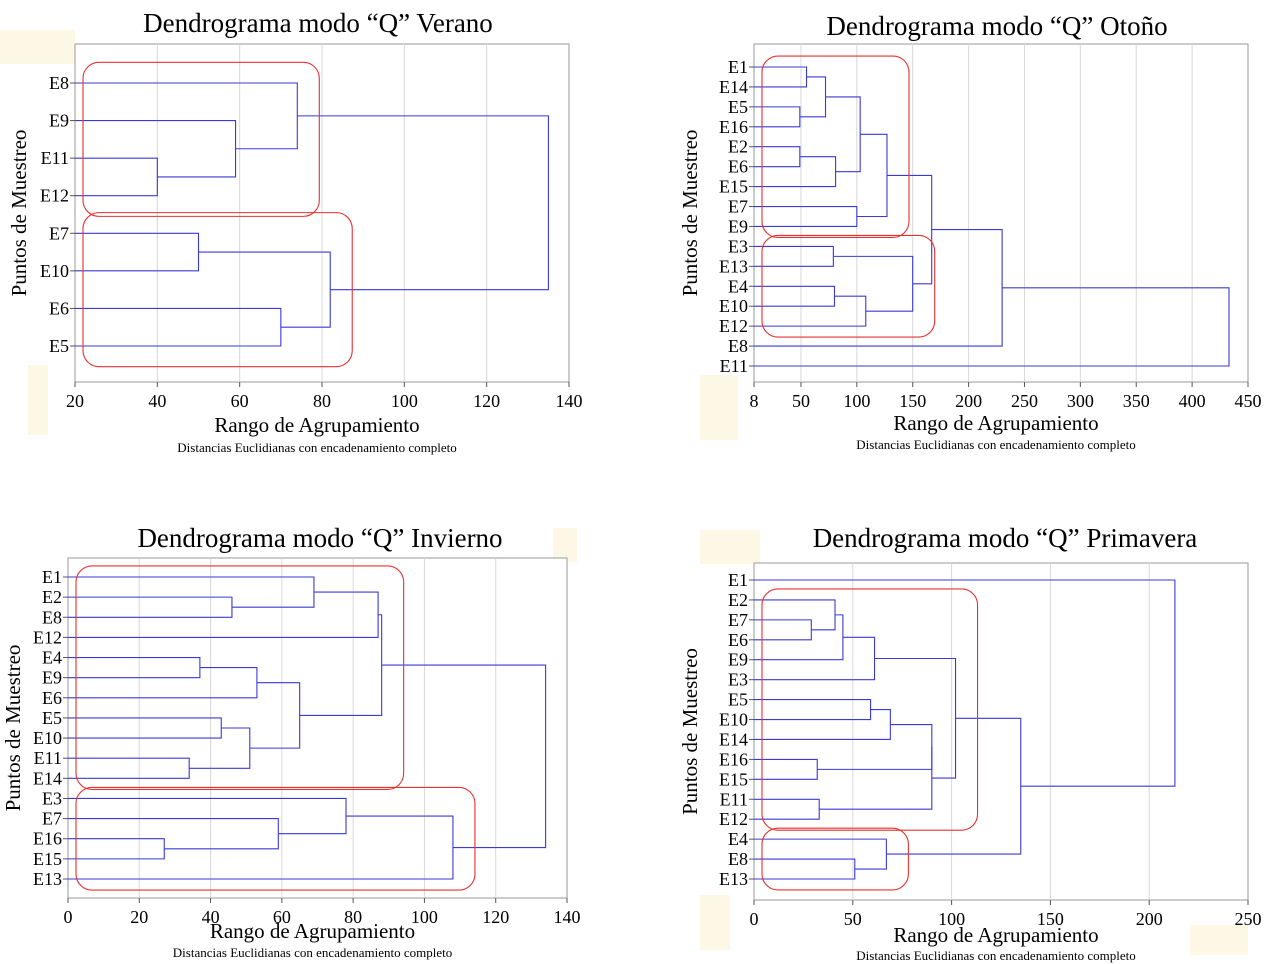 The height and width of the screenshot is (964, 1264). What do you see at coordinates (996, 26) in the screenshot?
I see `chart-title: Dendrograma modo “Q” Otoño` at bounding box center [996, 26].